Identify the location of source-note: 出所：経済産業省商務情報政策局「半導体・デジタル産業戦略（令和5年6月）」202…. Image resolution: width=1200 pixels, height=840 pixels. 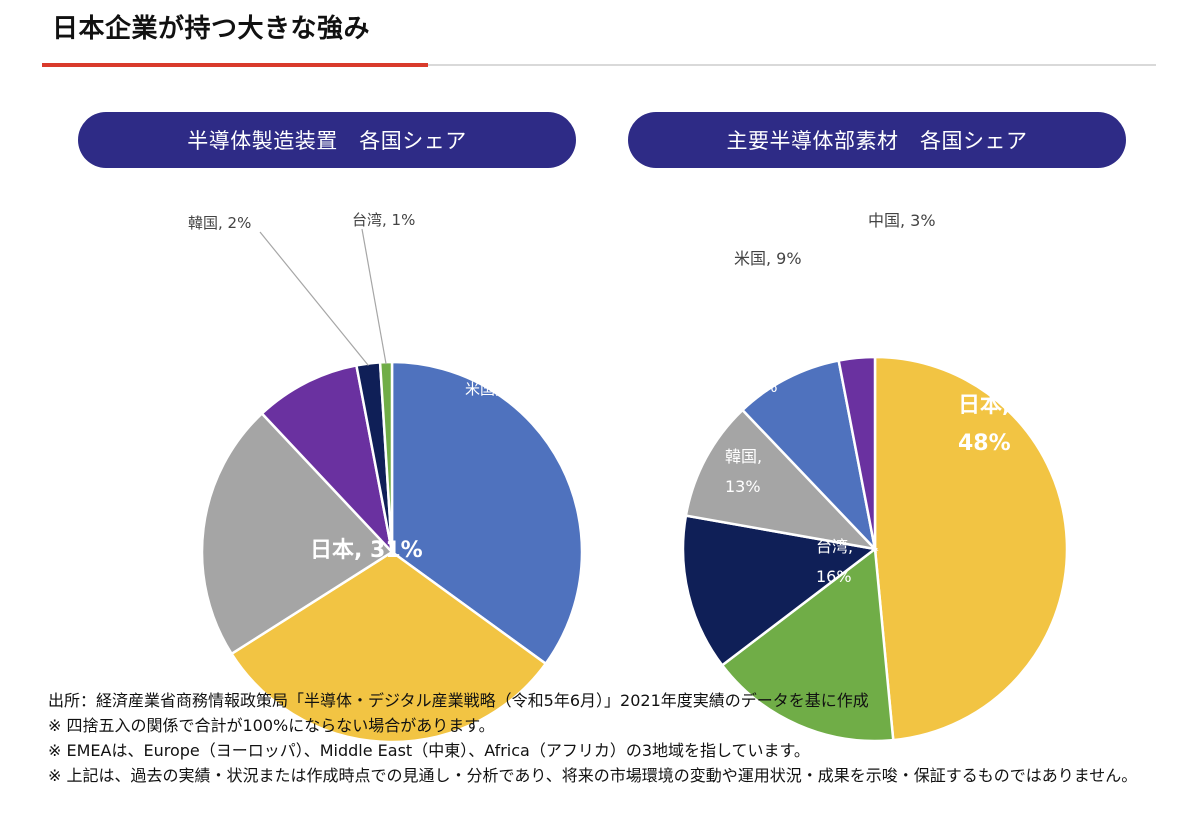
(458, 700).